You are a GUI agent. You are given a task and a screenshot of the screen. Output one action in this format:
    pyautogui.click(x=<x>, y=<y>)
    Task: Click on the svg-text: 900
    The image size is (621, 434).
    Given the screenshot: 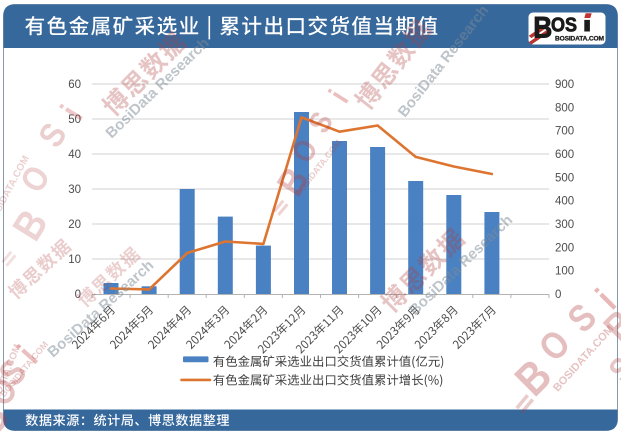 What is the action you would take?
    pyautogui.click(x=564, y=85)
    